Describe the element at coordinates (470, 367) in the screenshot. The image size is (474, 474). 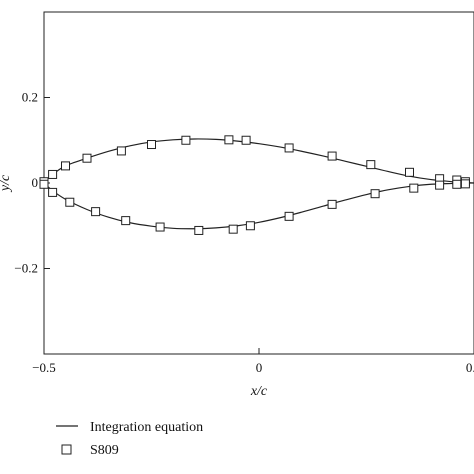
I see `x-tick-label: 0.5` at that location.